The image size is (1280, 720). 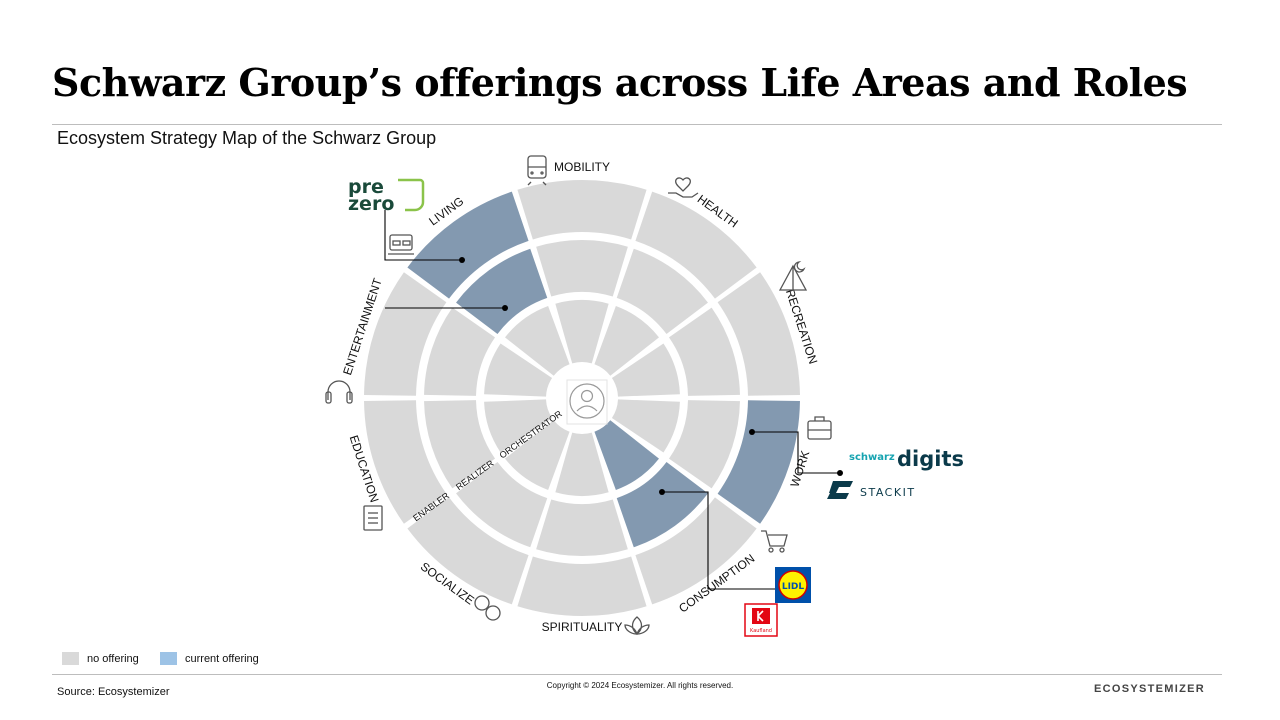 I want to click on segment-consumption-enabler, so click(x=696, y=551).